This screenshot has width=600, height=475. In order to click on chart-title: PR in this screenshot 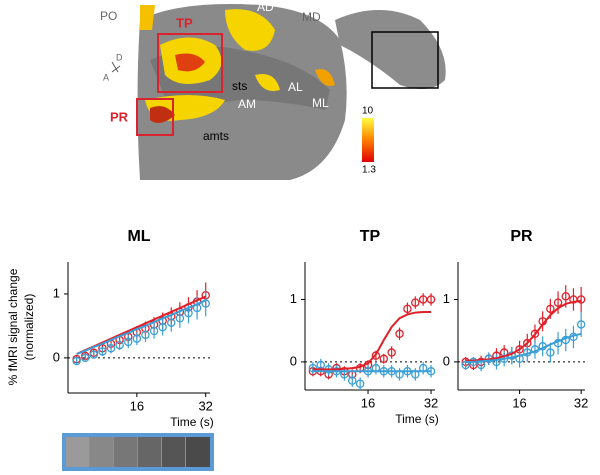, I will do `click(521, 236)`.